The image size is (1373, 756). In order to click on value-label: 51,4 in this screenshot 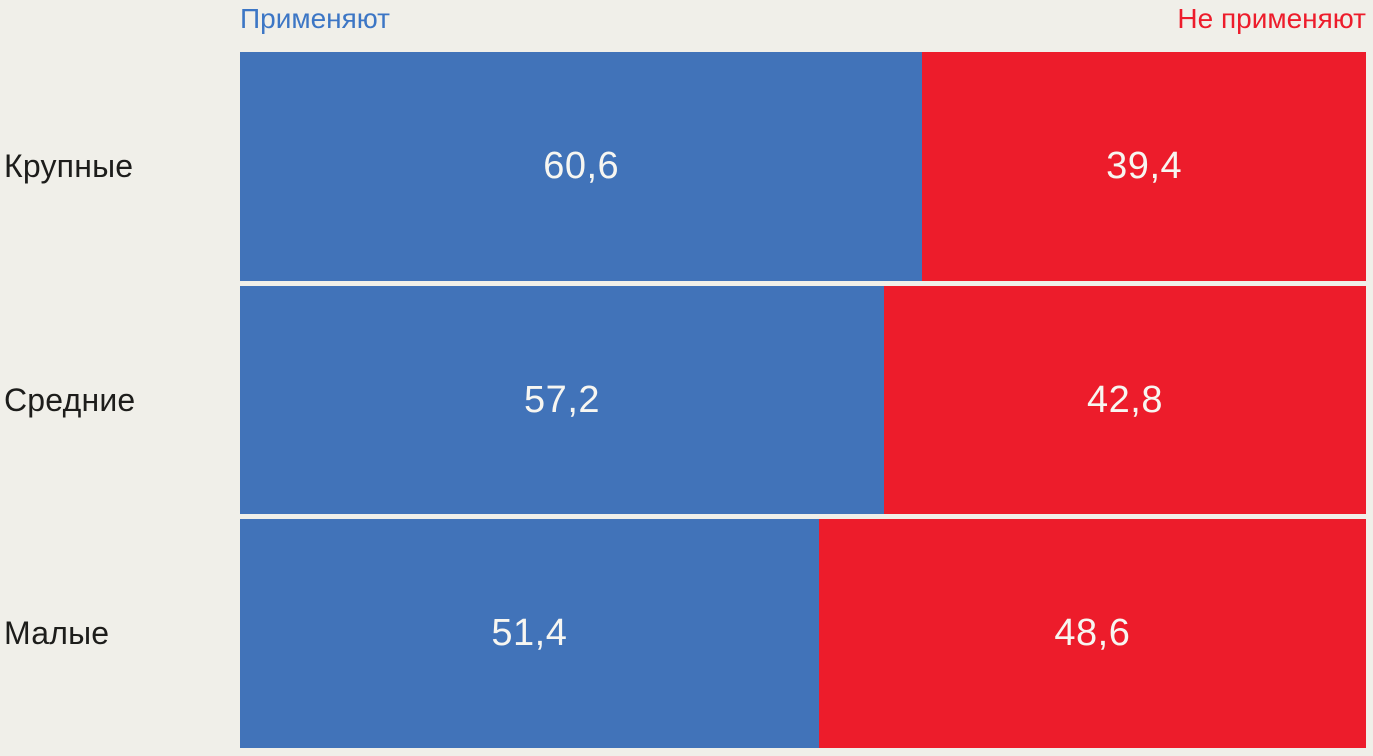, I will do `click(529, 633)`.